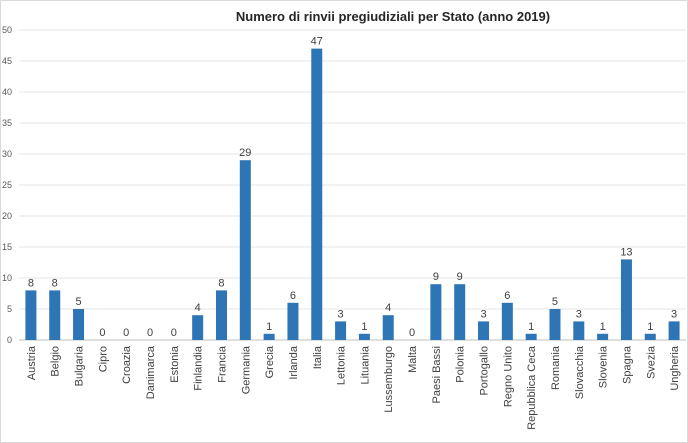 This screenshot has height=443, width=688. I want to click on category-label: Bulgaria, so click(80, 365).